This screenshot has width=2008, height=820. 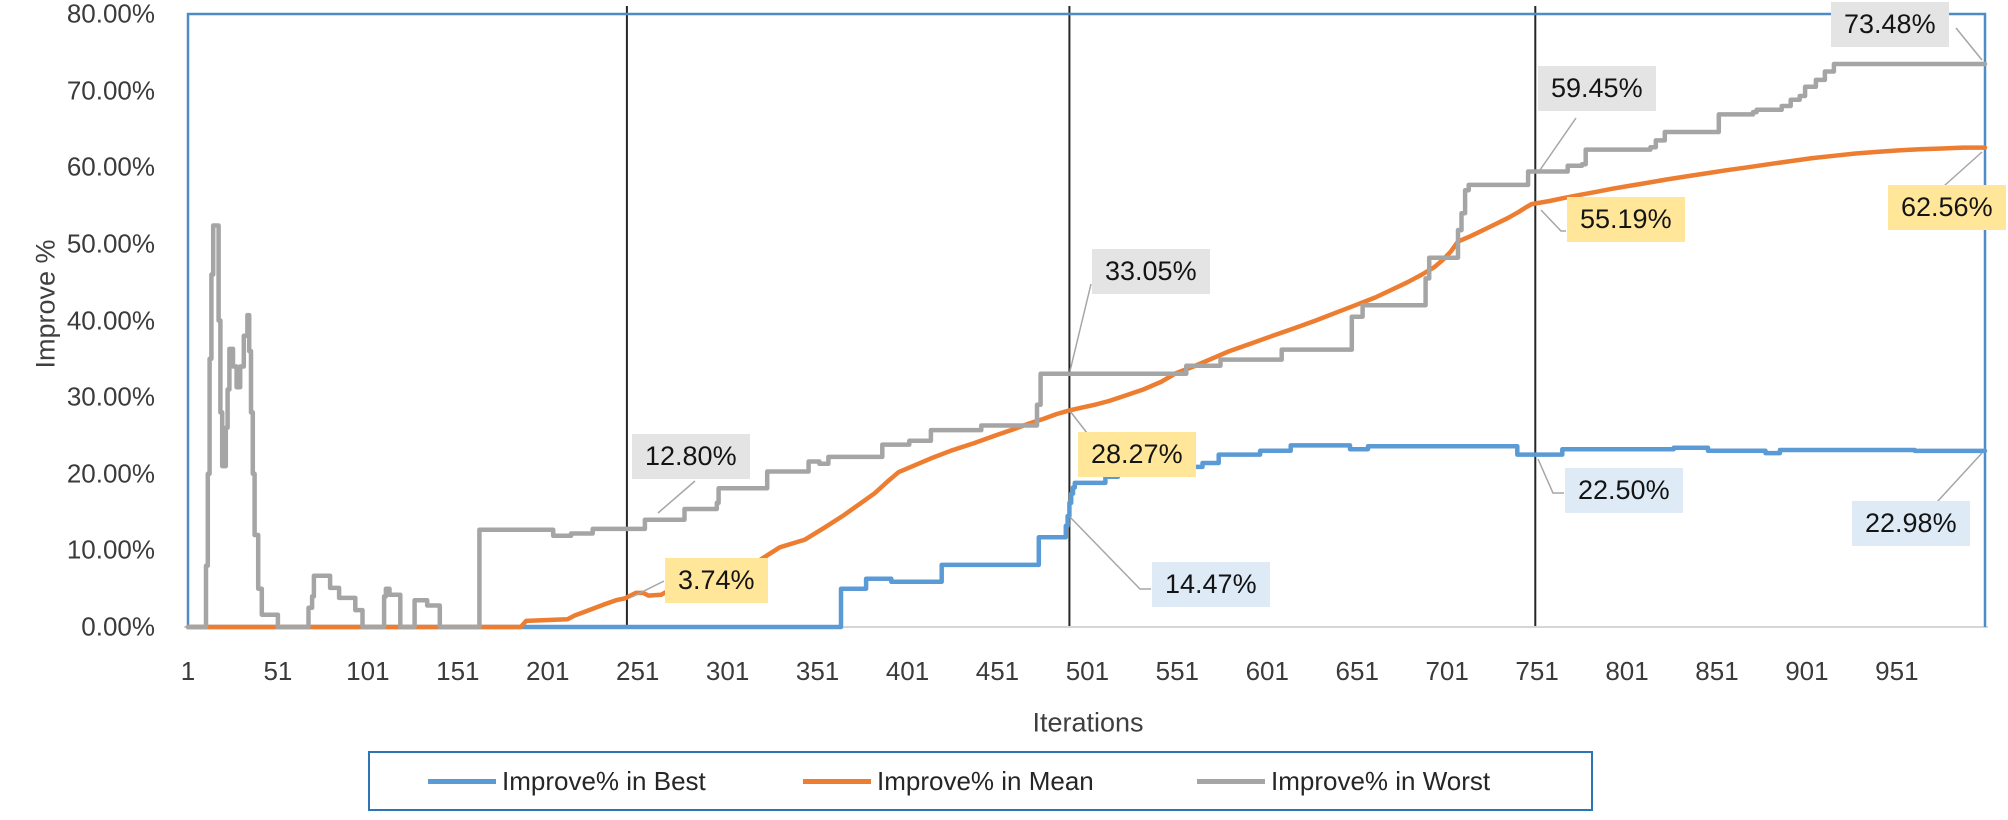 What do you see at coordinates (817, 671) in the screenshot?
I see `x-tick-label: 351` at bounding box center [817, 671].